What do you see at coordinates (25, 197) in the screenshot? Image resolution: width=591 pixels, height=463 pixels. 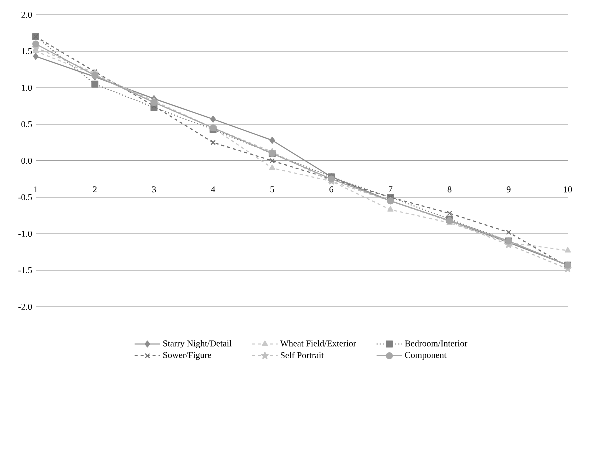 I see `y-tick-label: -0.5` at bounding box center [25, 197].